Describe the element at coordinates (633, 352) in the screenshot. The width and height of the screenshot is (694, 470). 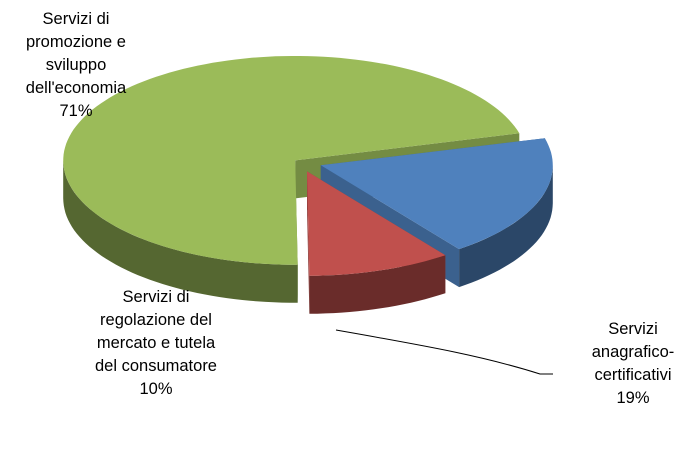
I see `category-label: Servizi anagrafico-certificativi` at that location.